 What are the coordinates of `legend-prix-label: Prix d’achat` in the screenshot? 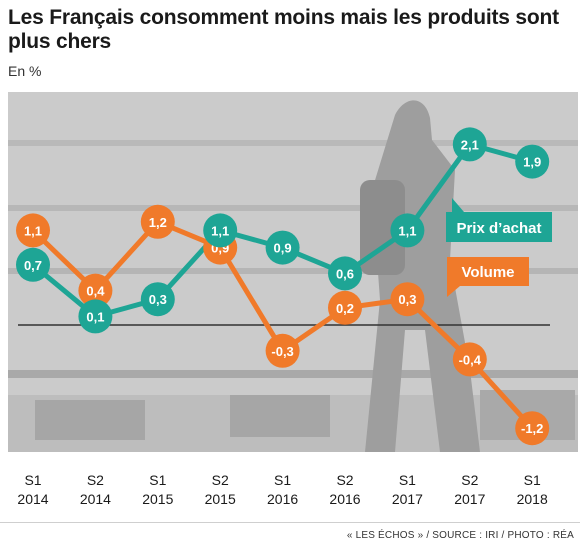 It's located at (498, 228).